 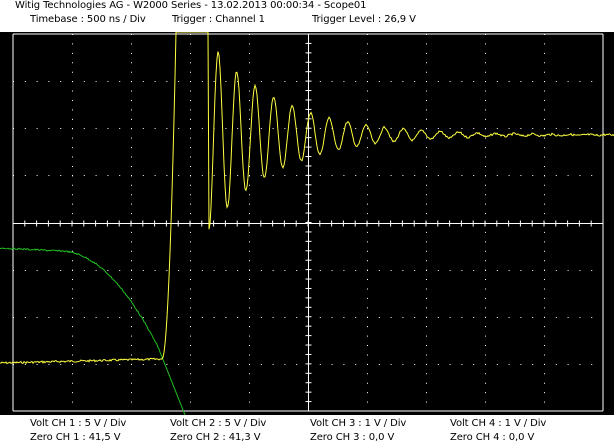 What do you see at coordinates (78, 423) in the screenshot?
I see `ch1-volt-label: Volt CH 1 : 5 V / Div` at bounding box center [78, 423].